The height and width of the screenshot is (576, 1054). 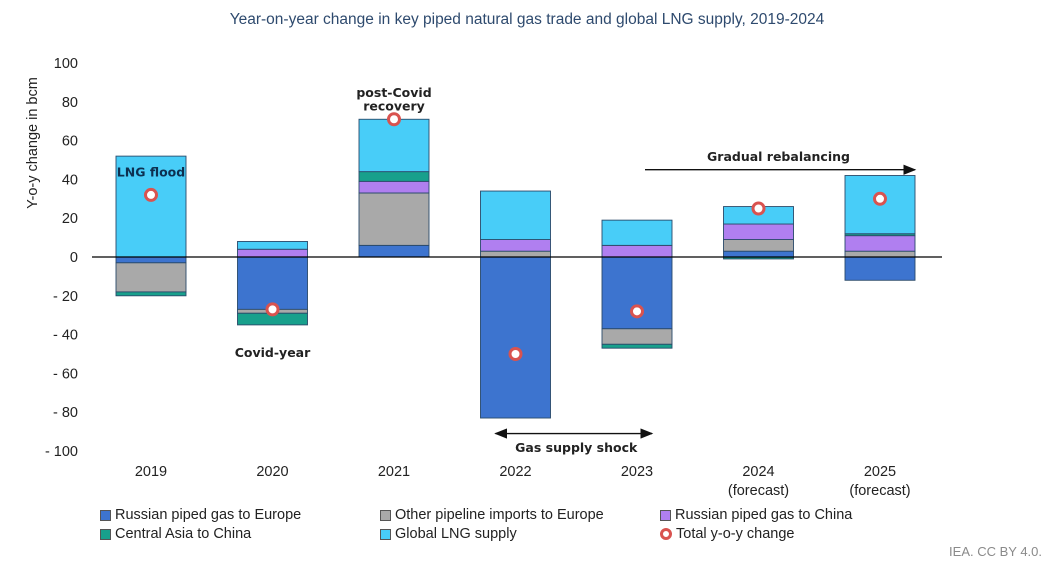 What do you see at coordinates (880, 472) in the screenshot?
I see `x-tick-label: 2025` at bounding box center [880, 472].